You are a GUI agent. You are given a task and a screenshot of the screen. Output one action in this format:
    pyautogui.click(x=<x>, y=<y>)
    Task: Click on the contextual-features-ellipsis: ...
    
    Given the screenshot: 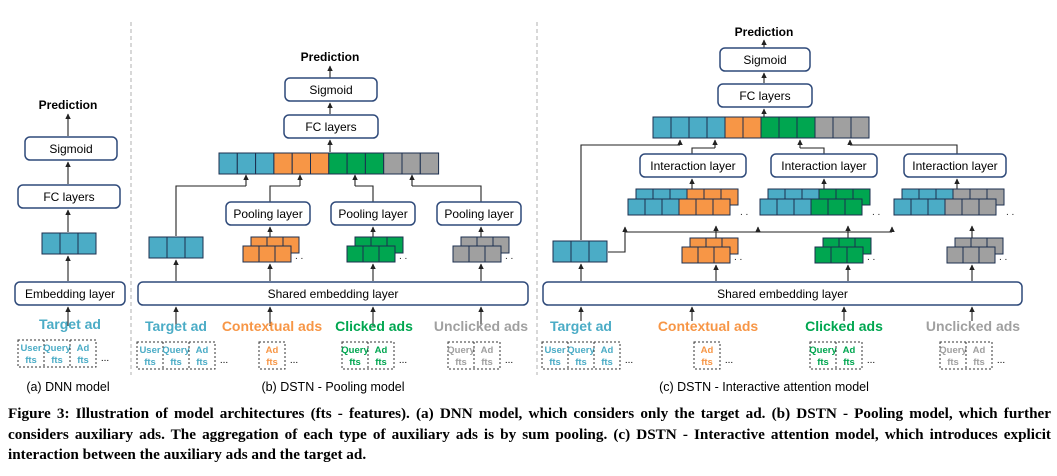 What is the action you would take?
    pyautogui.click(x=294, y=360)
    